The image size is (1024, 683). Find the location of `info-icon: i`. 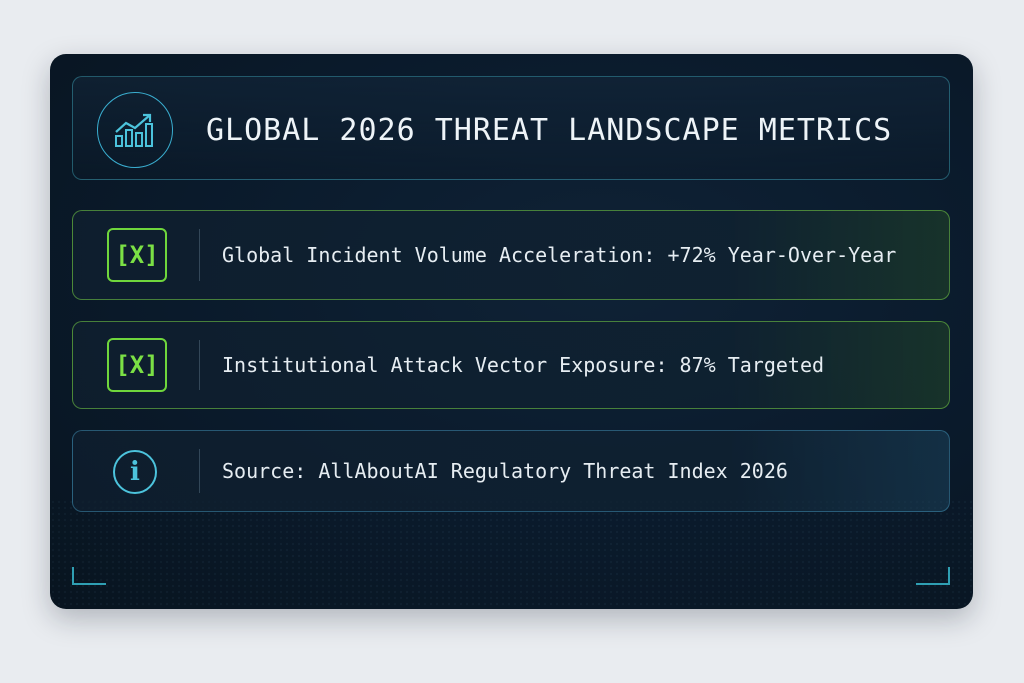

info-icon: i is located at coordinates (135, 472).